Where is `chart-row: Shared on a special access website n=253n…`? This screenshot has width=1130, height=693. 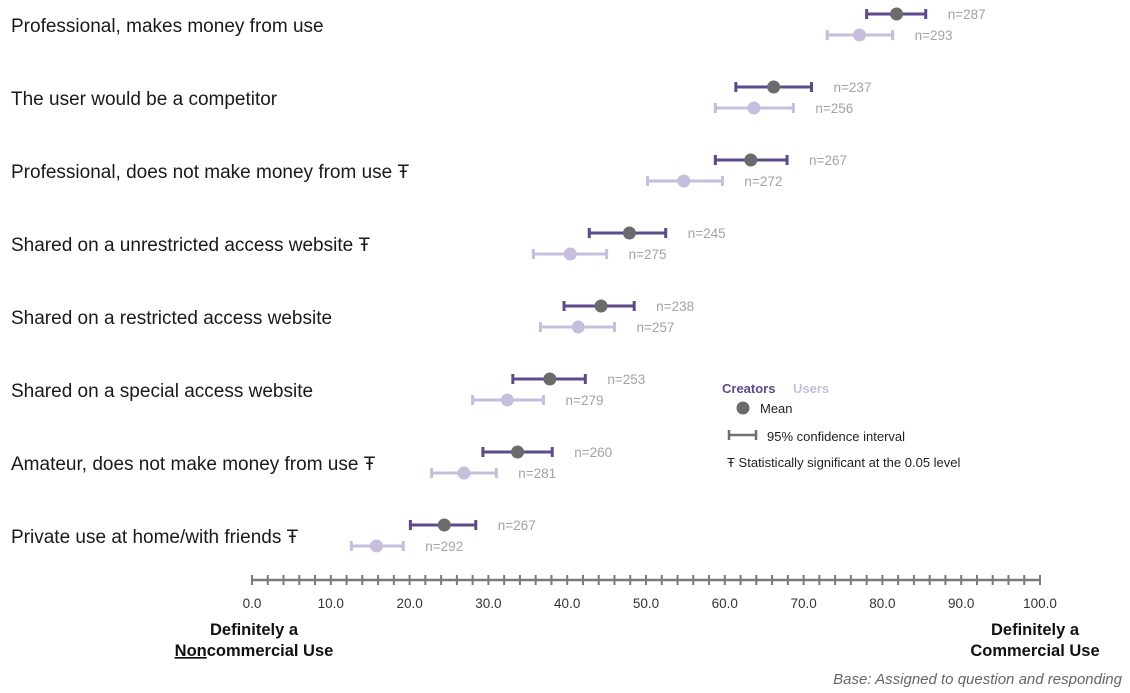 chart-row: Shared on a special access website n=253n… is located at coordinates (328, 390).